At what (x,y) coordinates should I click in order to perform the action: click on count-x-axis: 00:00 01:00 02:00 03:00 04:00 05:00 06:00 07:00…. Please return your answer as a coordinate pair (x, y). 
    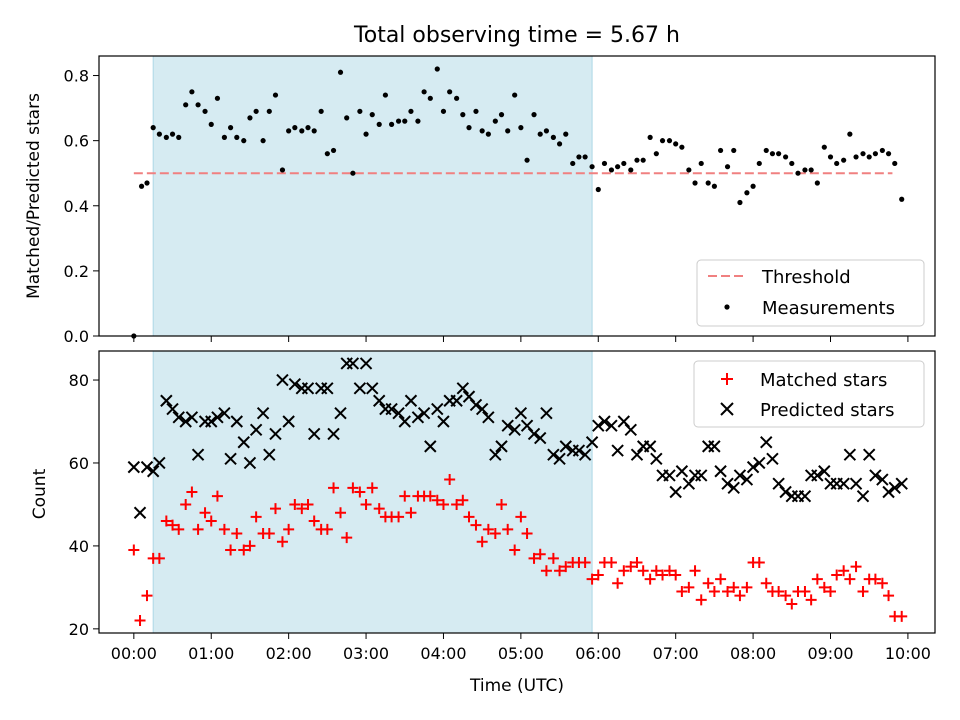
    Looking at the image, I should click on (521, 648).